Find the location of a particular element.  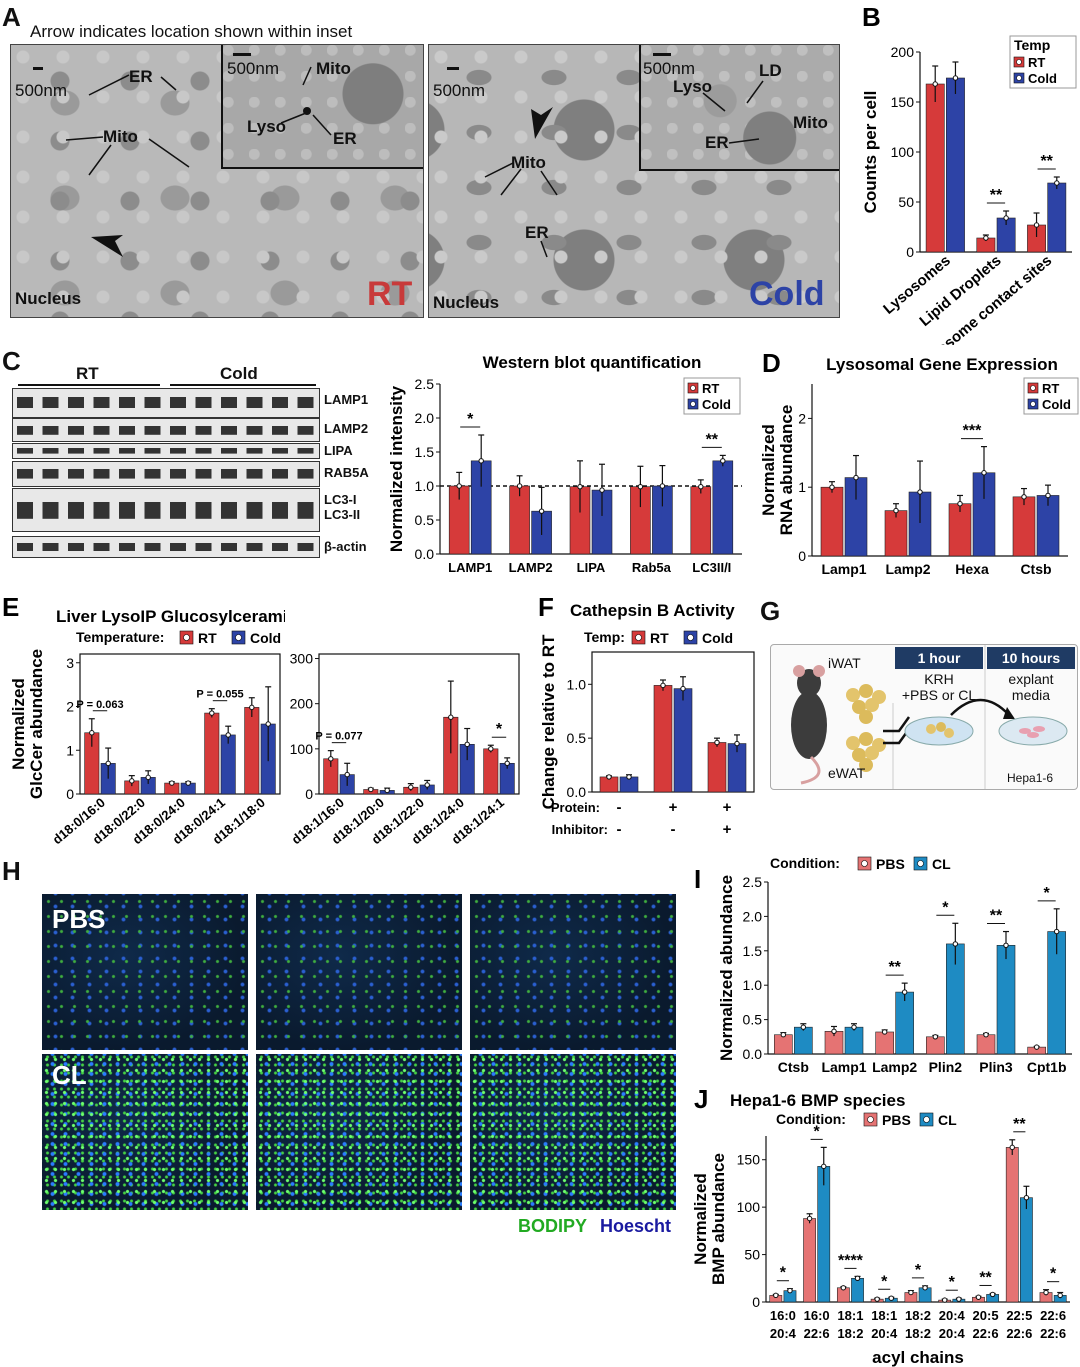

x-tick-label: Ctsb is located at coordinates (1035, 569).